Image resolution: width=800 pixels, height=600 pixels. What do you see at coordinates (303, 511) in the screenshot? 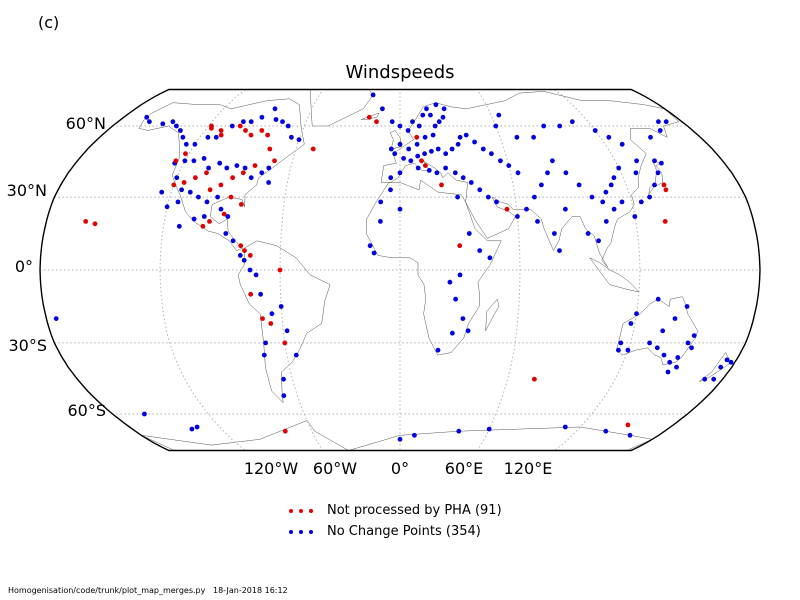
I see `legend-marker-red` at bounding box center [303, 511].